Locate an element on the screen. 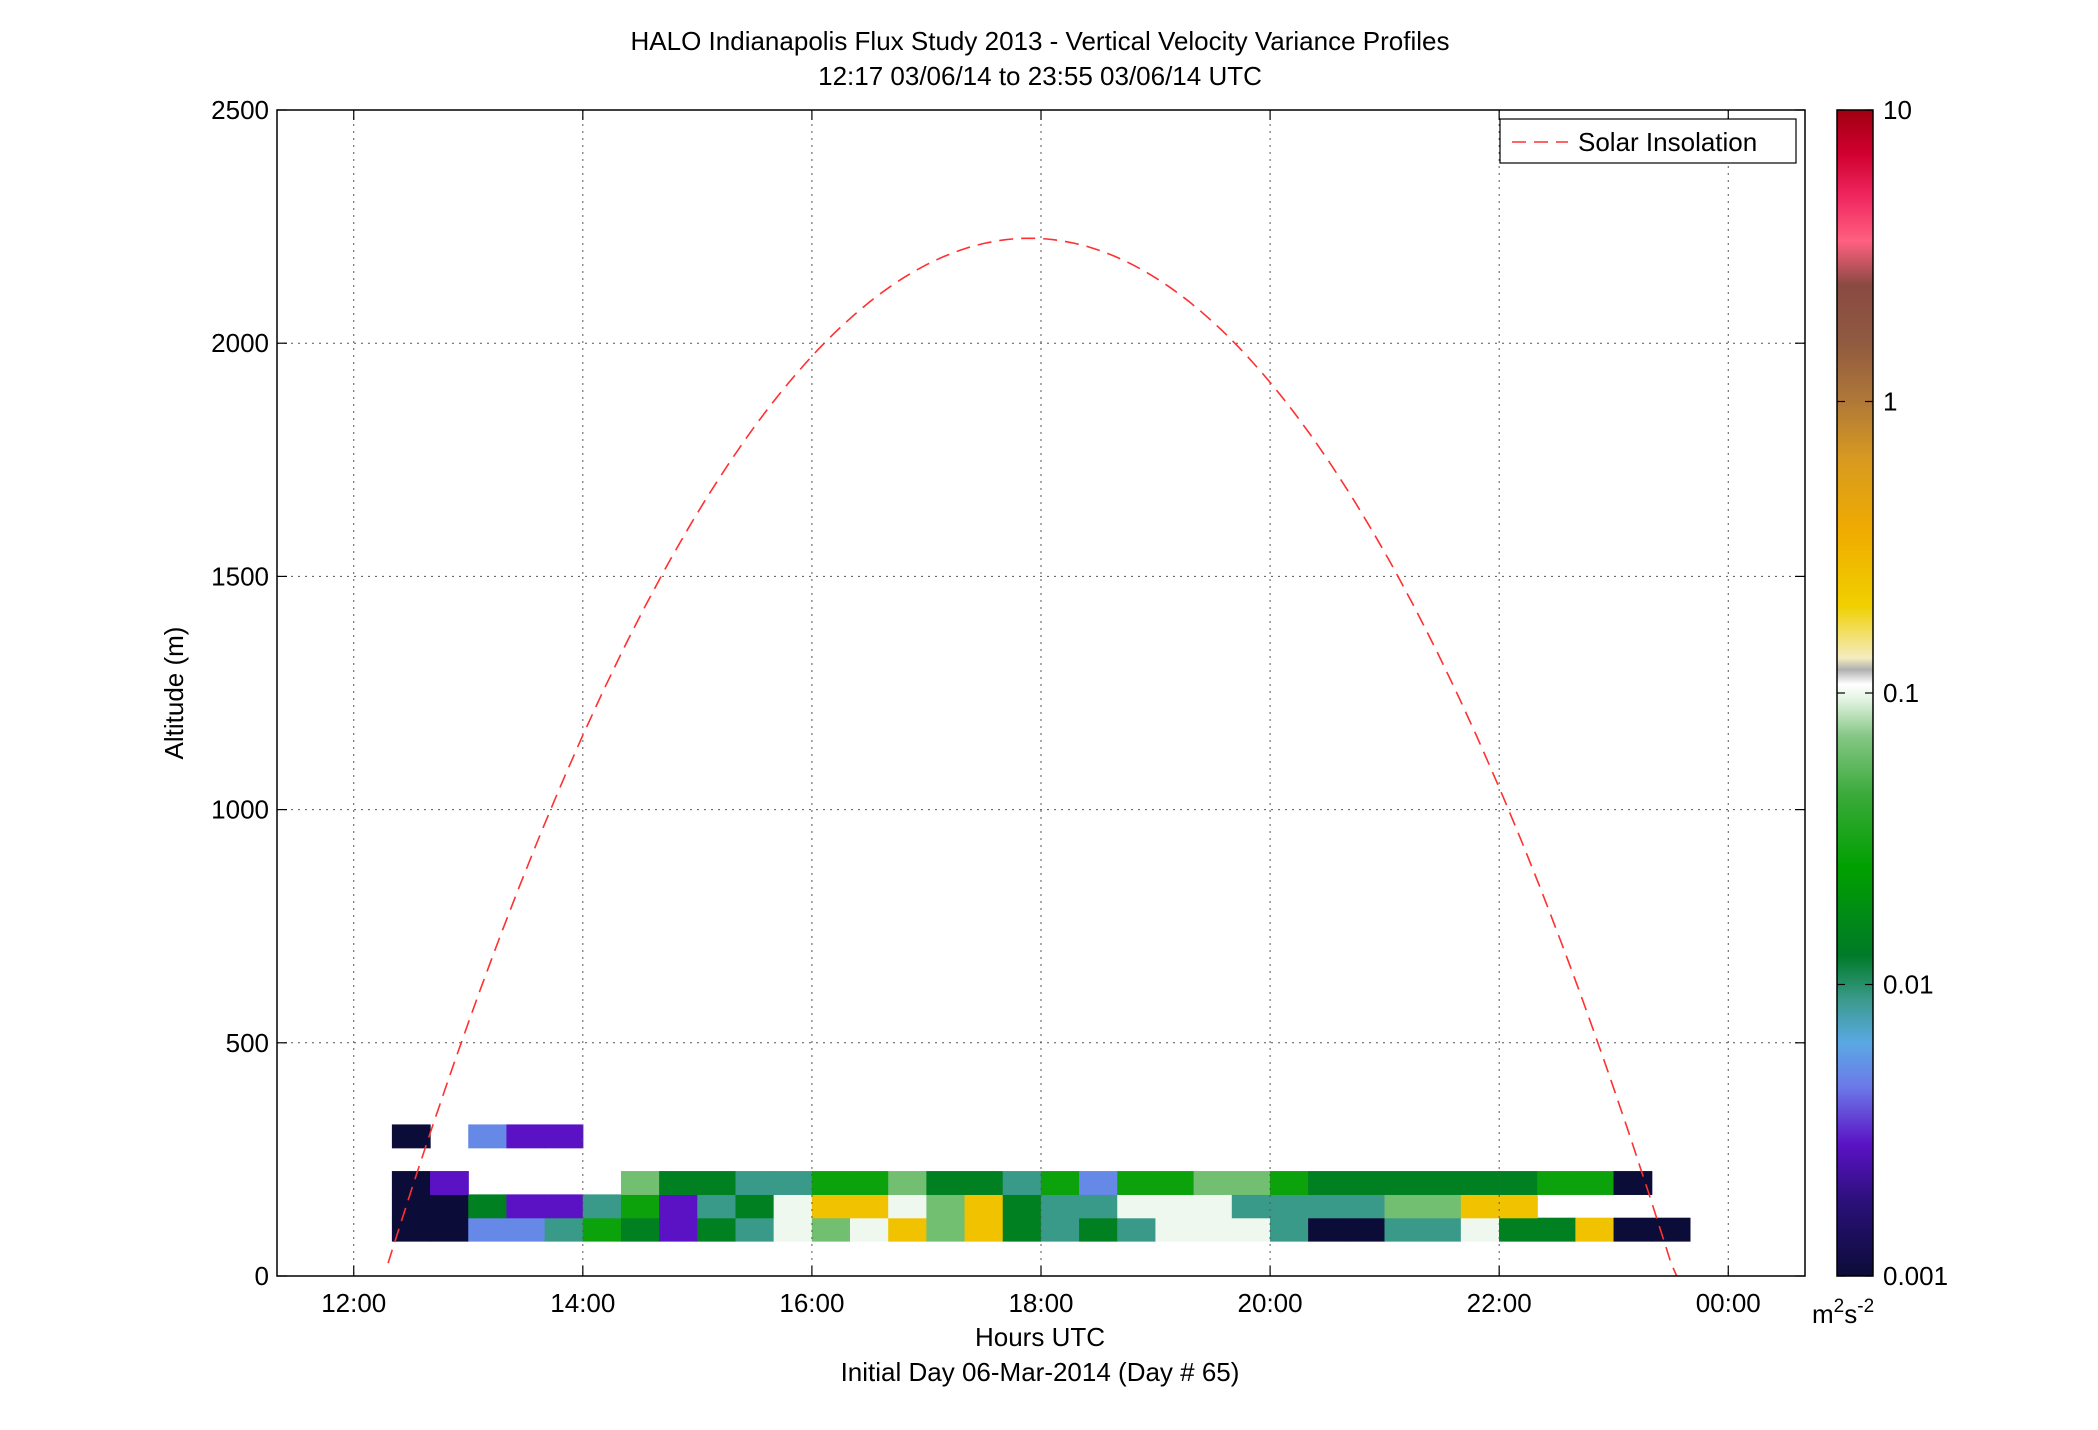  heatmap-cells is located at coordinates (1041, 1183).